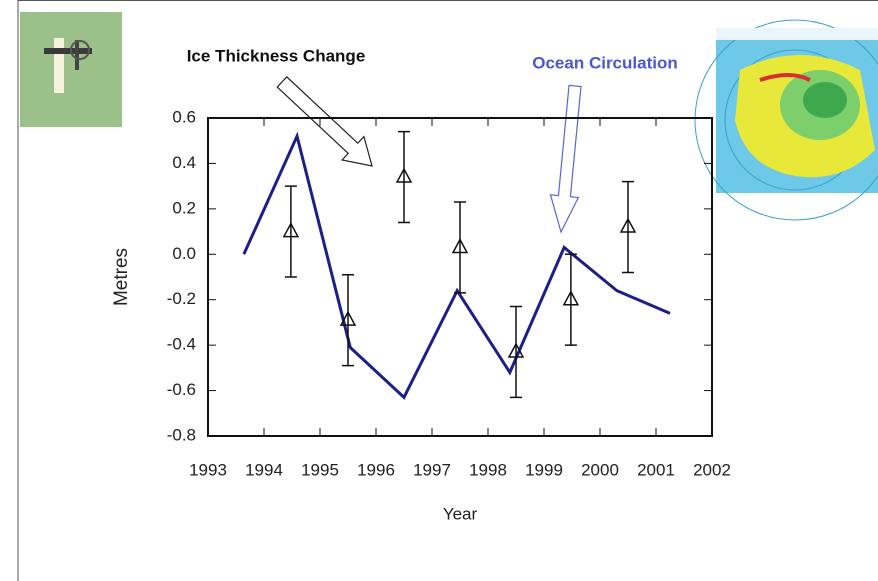  I want to click on y-tick-label: -0.8, so click(181, 434).